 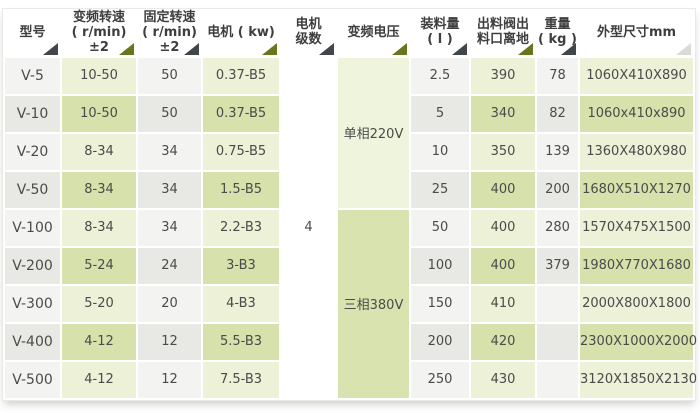 I want to click on col-header-label: 变频转速, so click(x=98, y=17).